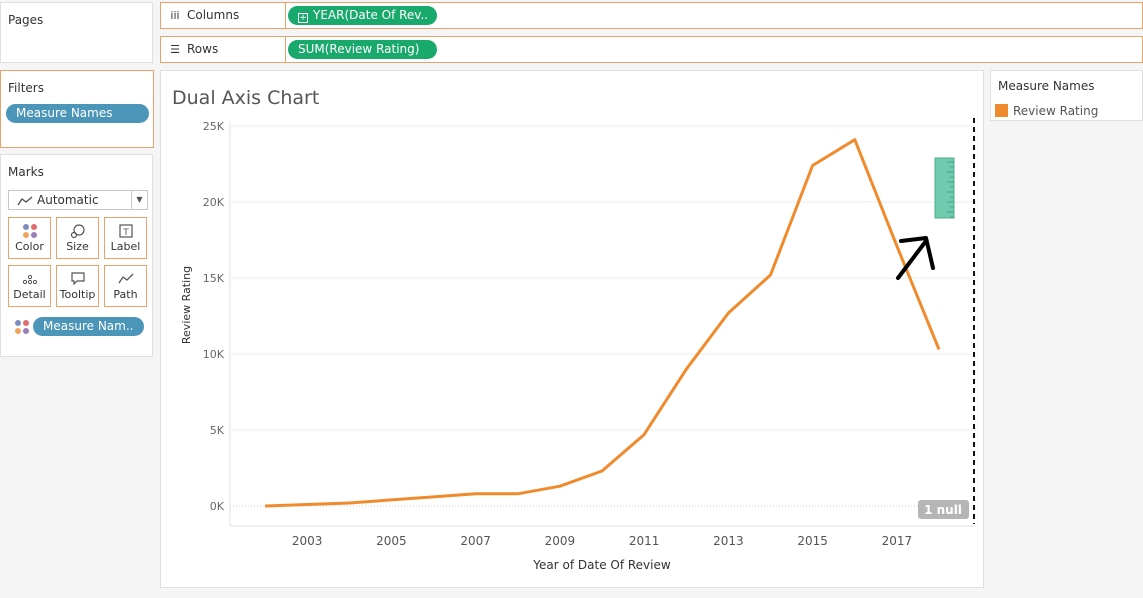  What do you see at coordinates (728, 541) in the screenshot?
I see `x-tick-label: 2013` at bounding box center [728, 541].